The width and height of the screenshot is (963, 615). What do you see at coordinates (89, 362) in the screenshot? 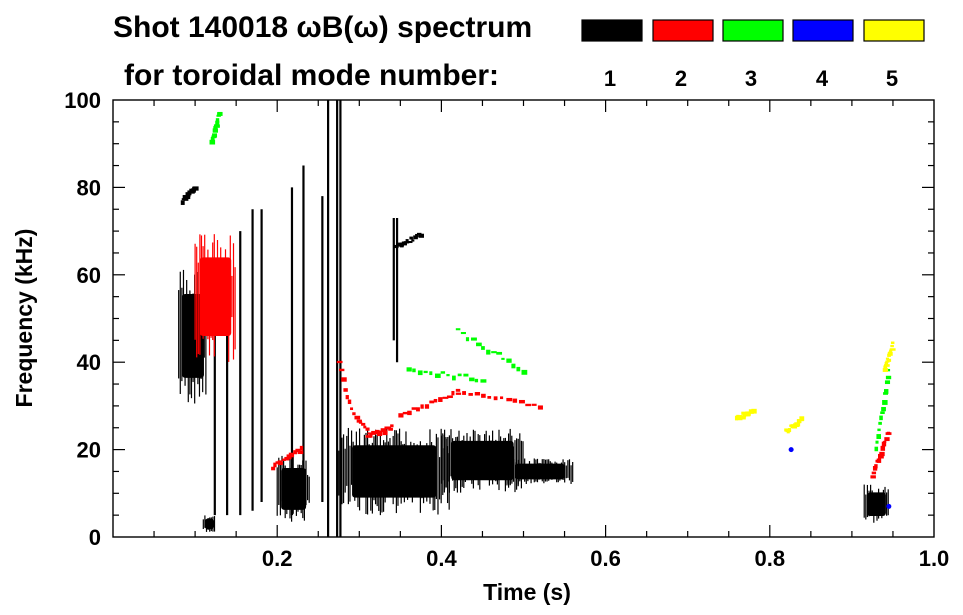
I see `y-tick-label: 40` at bounding box center [89, 362].